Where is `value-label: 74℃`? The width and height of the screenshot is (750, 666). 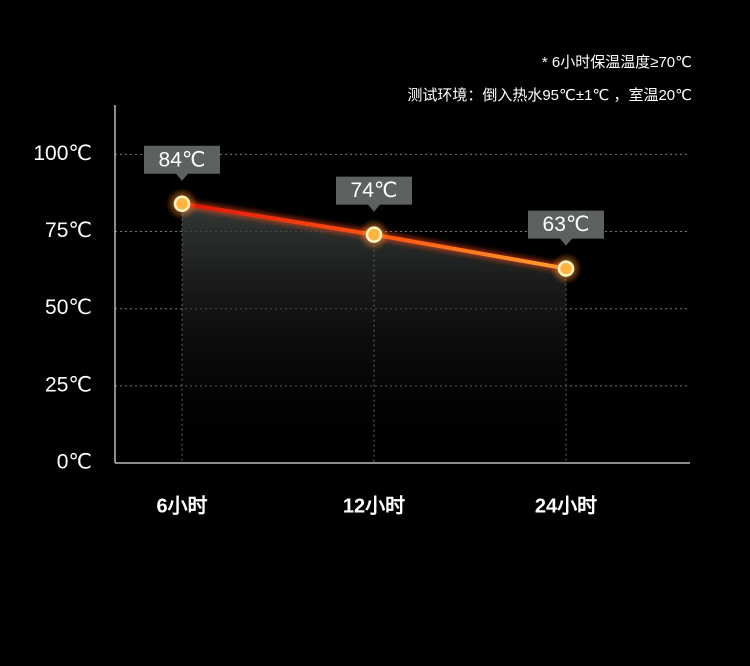 value-label: 74℃ is located at coordinates (374, 190).